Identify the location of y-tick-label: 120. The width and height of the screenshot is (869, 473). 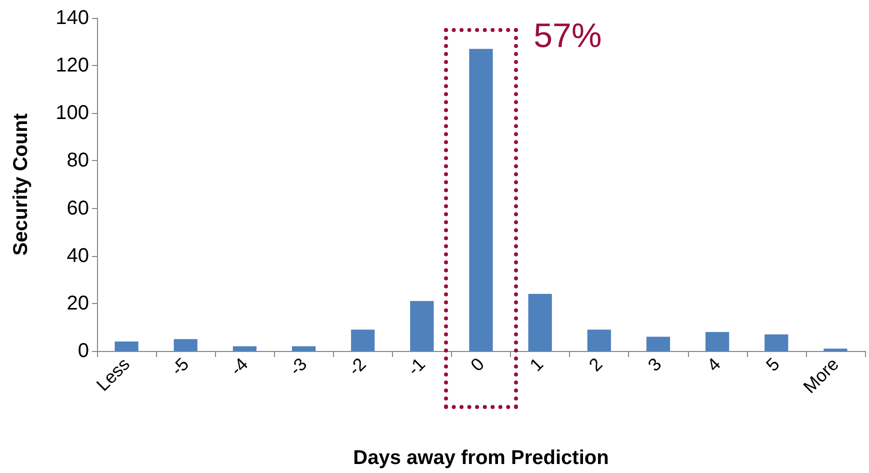
(72, 65).